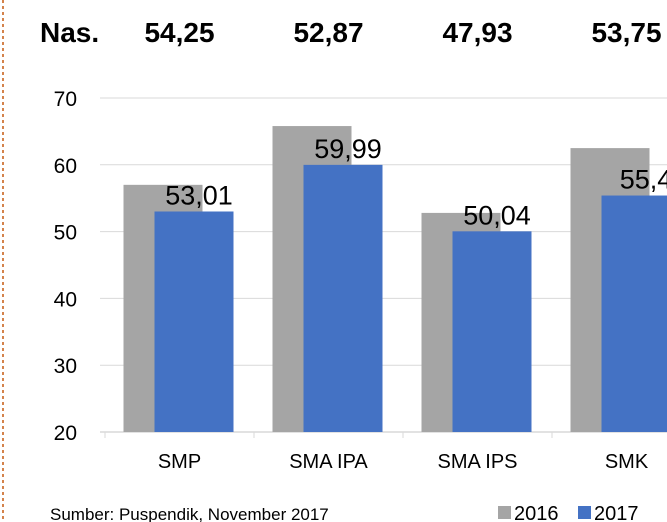 The image size is (667, 522). What do you see at coordinates (65, 99) in the screenshot?
I see `y-tick-label: 70` at bounding box center [65, 99].